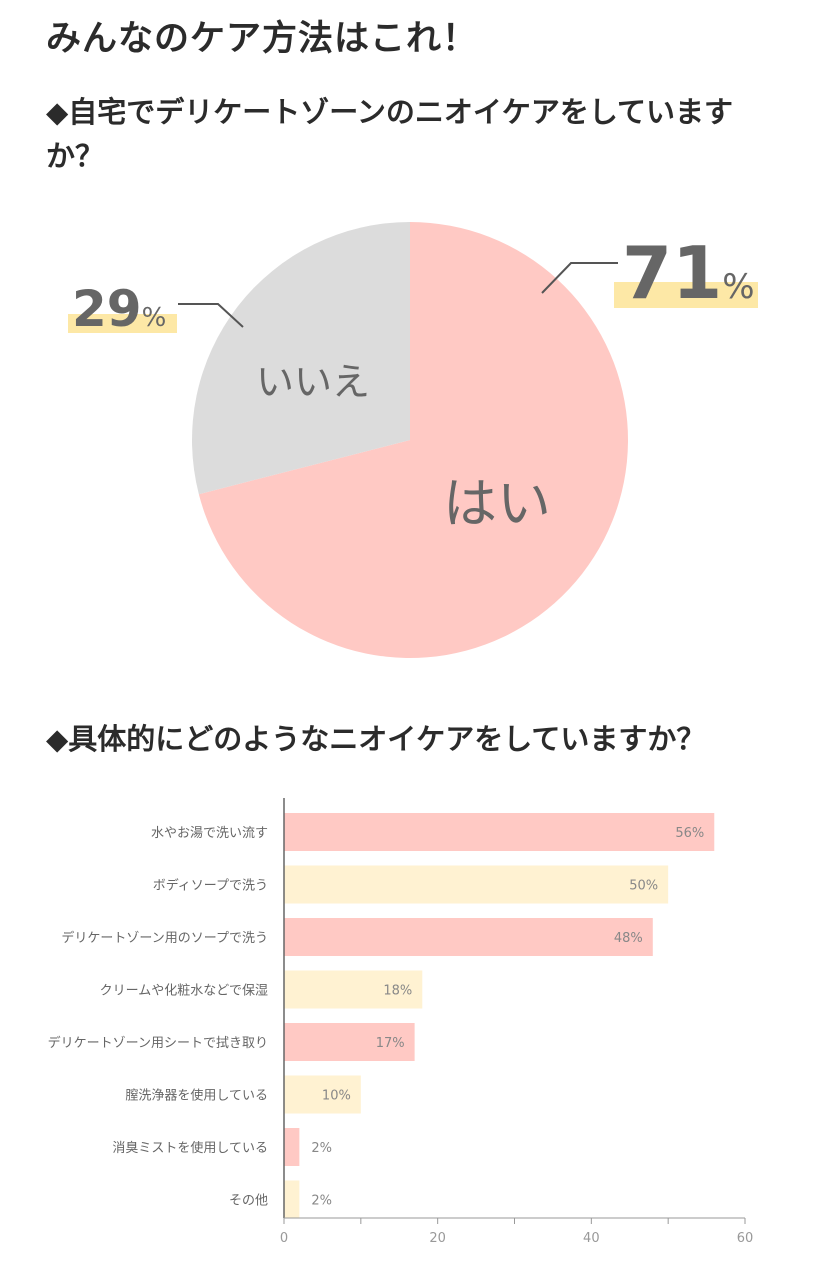 Image resolution: width=828 pixels, height=1273 pixels. I want to click on bar-category-label-3: クリームや化粧水などで保湿, so click(184, 991).